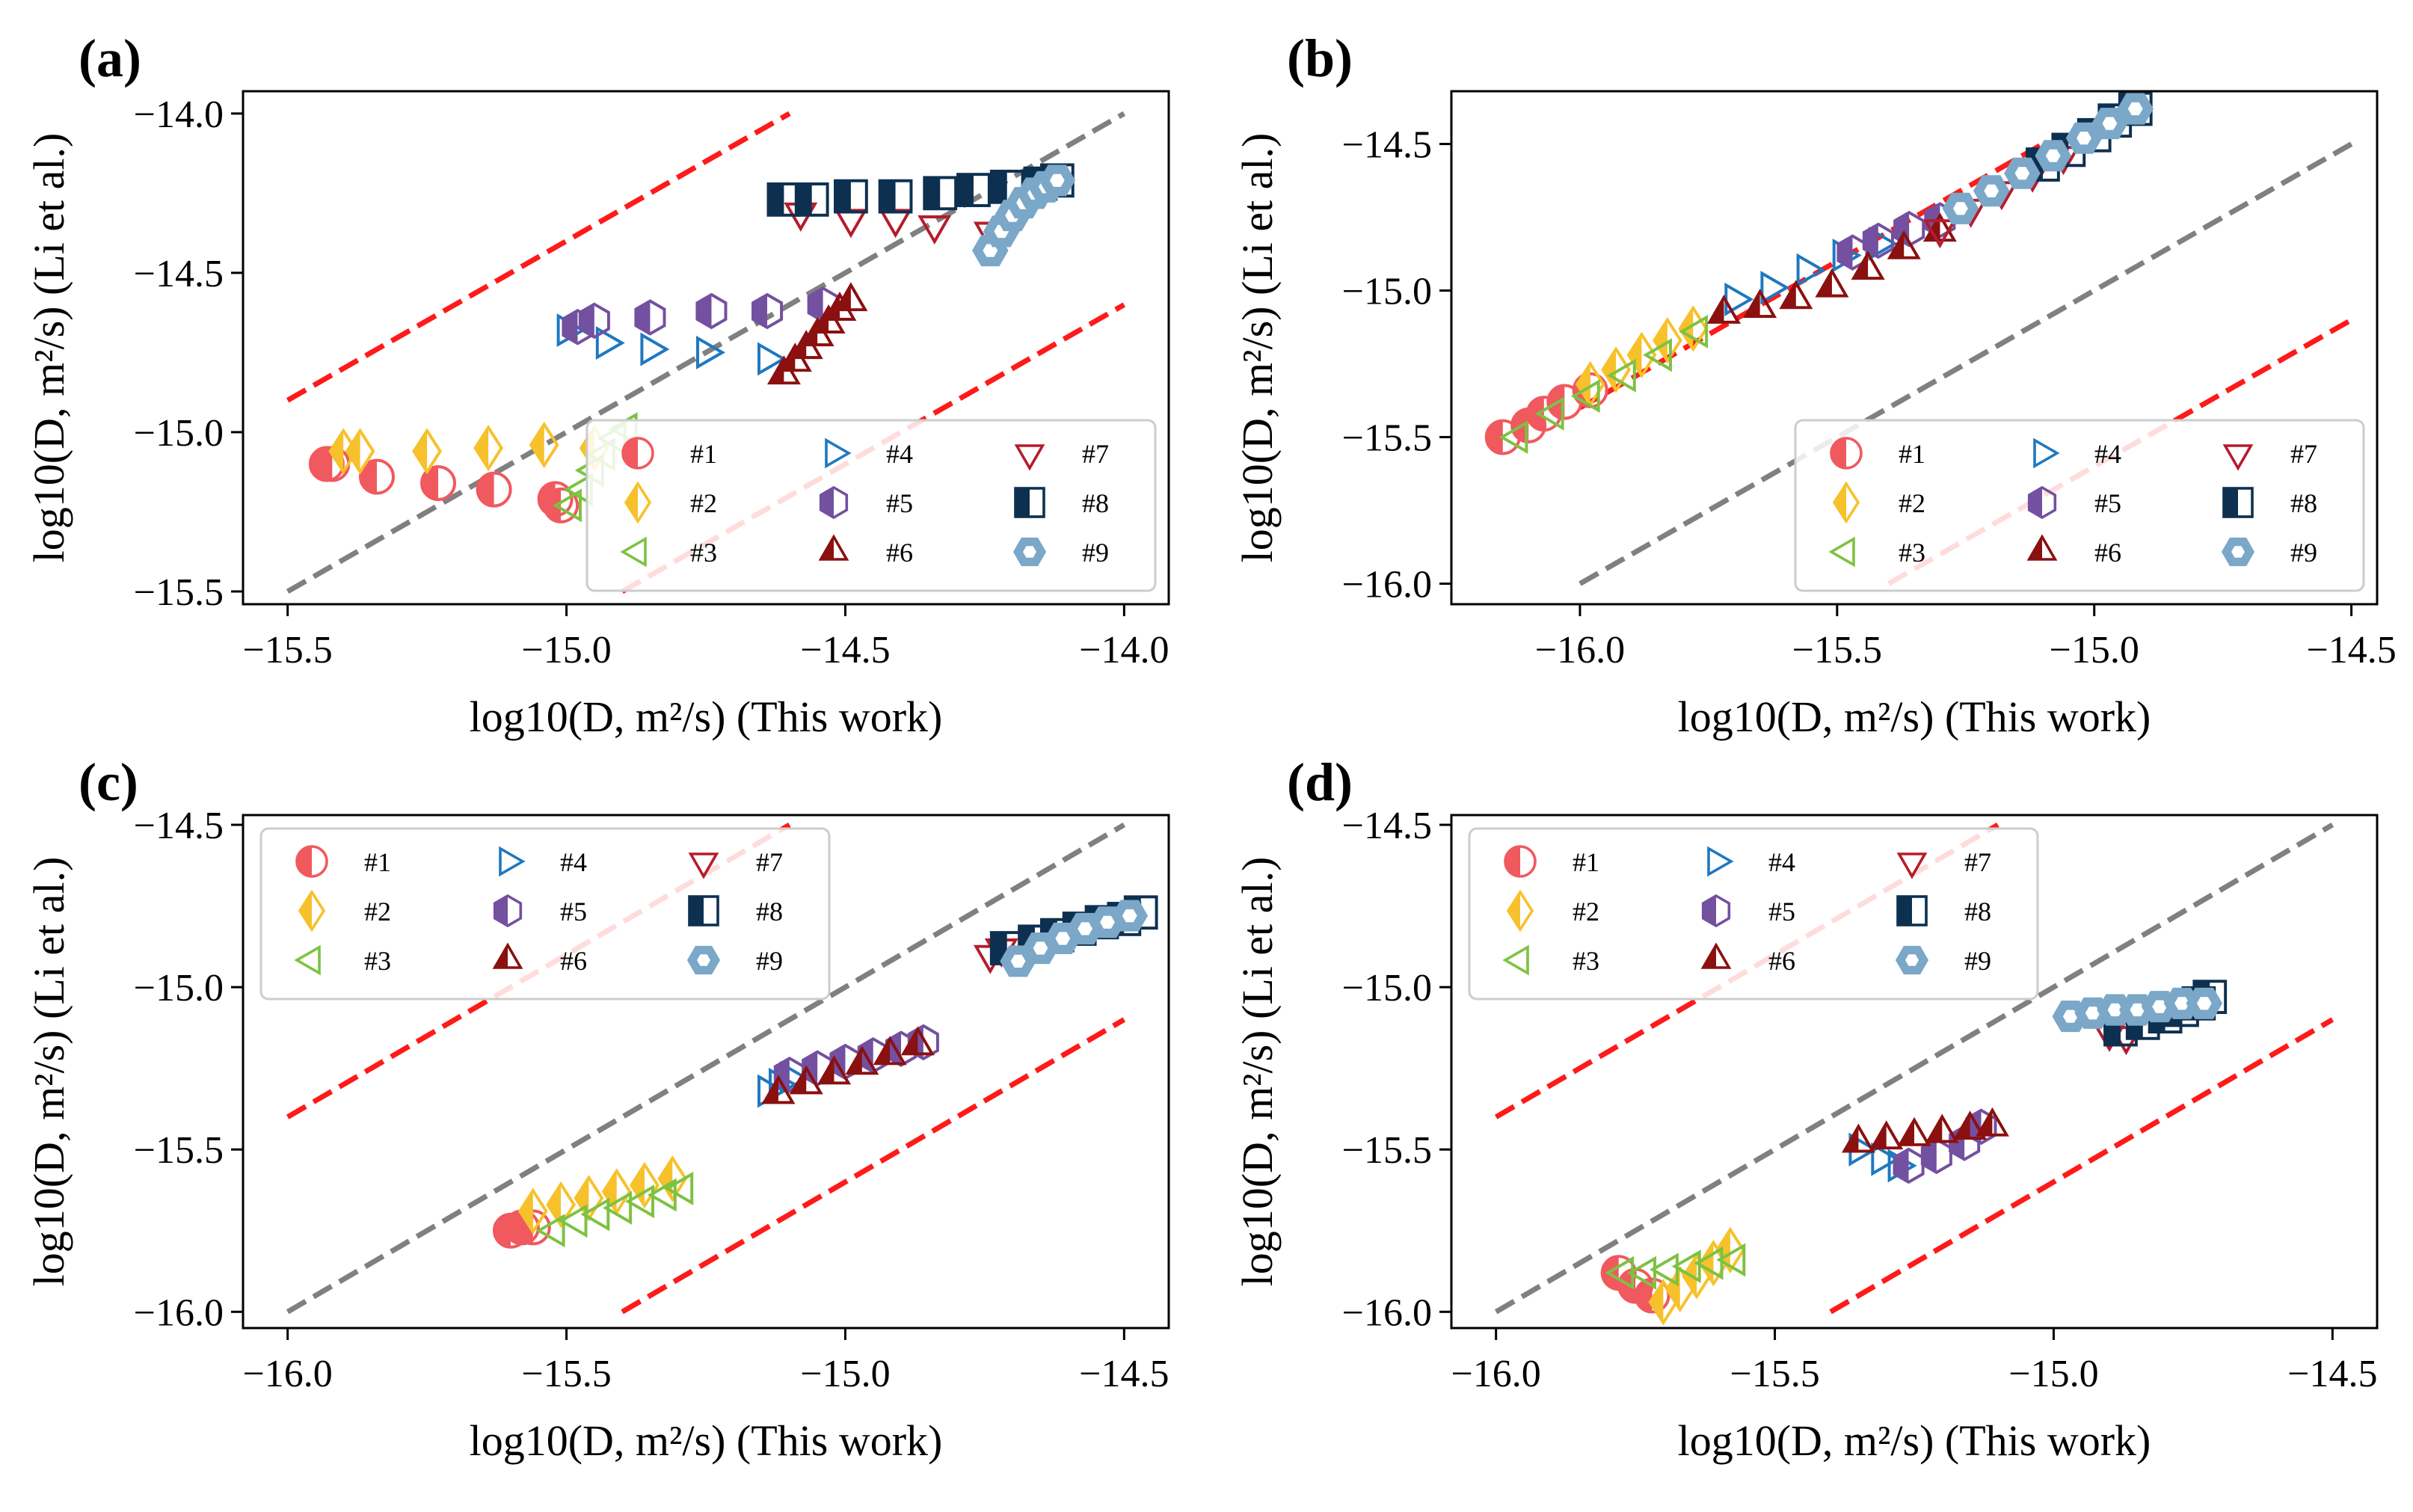  Describe the element at coordinates (1387, 438) in the screenshot. I see `y-tick-label: −15.5` at that location.